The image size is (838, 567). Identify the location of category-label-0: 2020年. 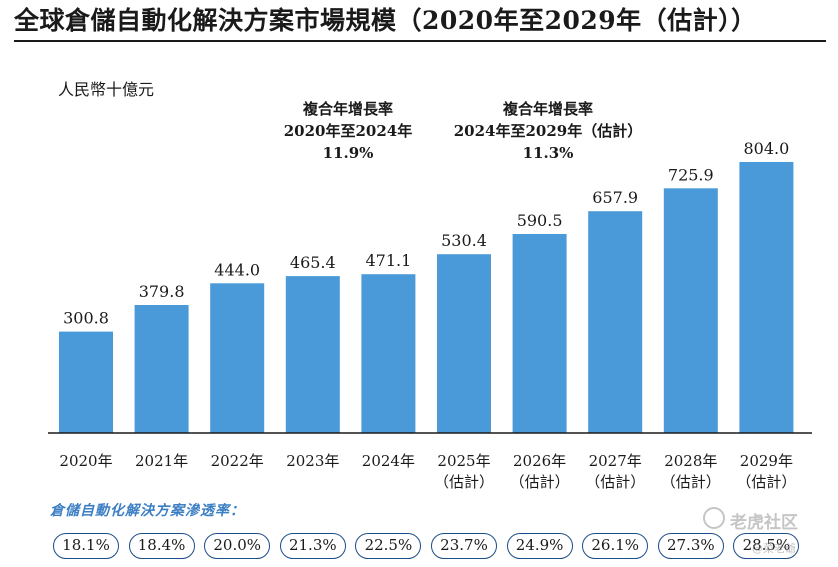
(85, 461).